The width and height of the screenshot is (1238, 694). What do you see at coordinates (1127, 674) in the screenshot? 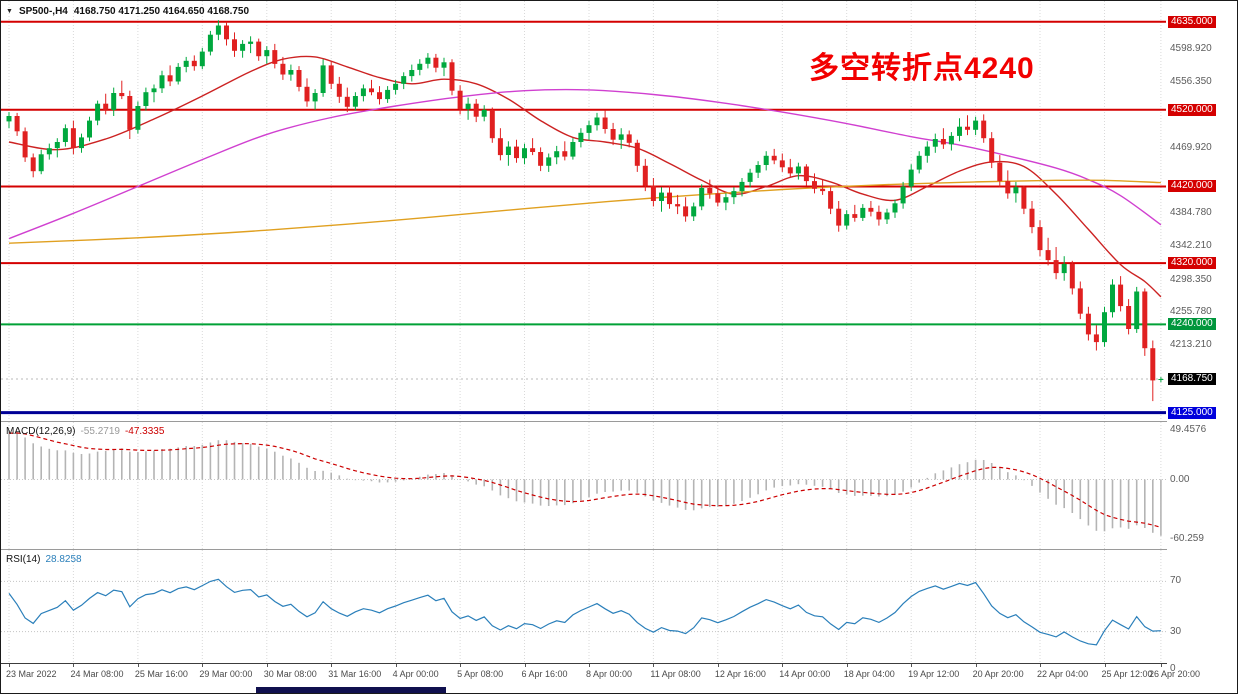
I see `time-axis-label: 25 Apr 12:00` at bounding box center [1127, 674].